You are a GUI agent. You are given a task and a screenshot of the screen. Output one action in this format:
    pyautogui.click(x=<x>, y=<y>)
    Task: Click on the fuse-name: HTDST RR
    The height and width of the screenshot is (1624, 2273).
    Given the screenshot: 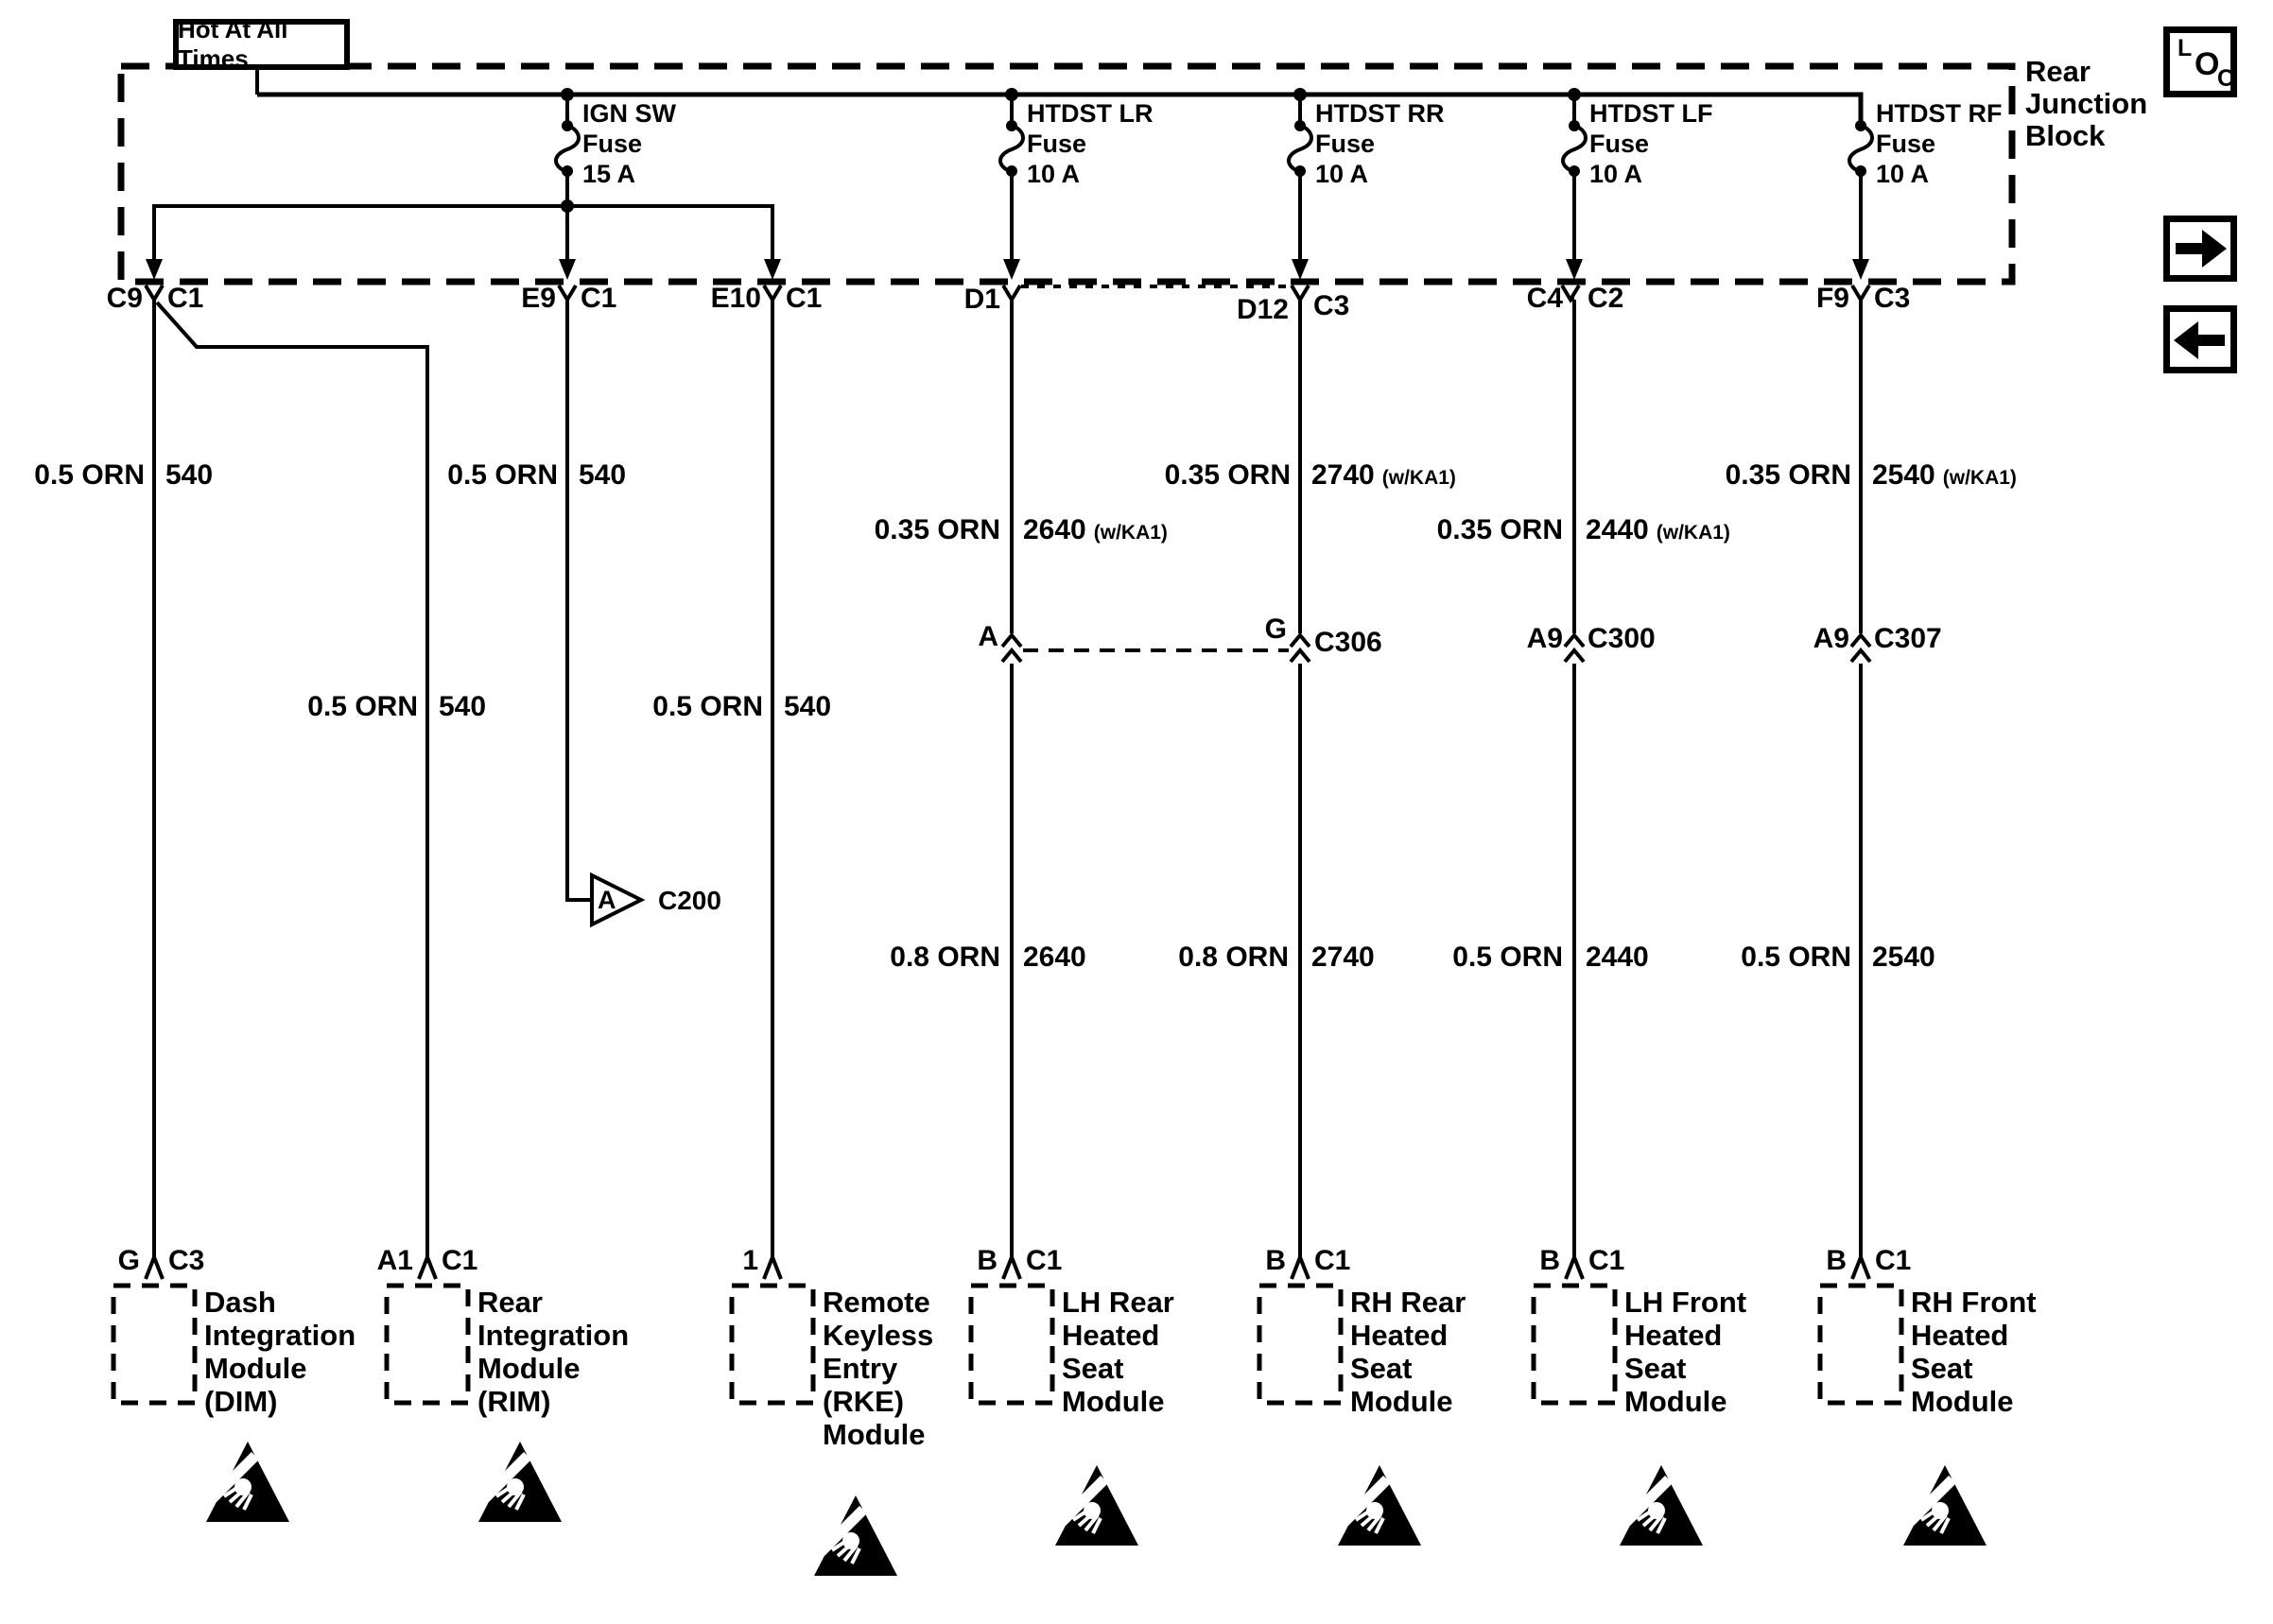 What is the action you would take?
    pyautogui.click(x=1380, y=113)
    